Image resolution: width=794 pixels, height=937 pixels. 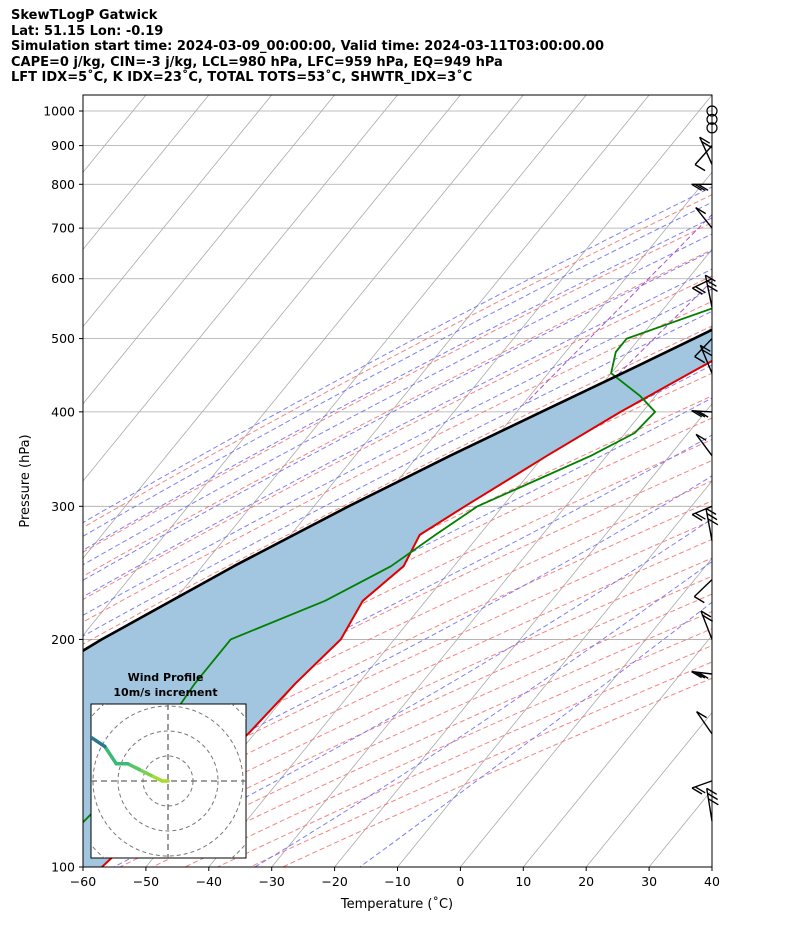 I want to click on inset-subtitle: 10m/s increment, so click(x=165, y=692).